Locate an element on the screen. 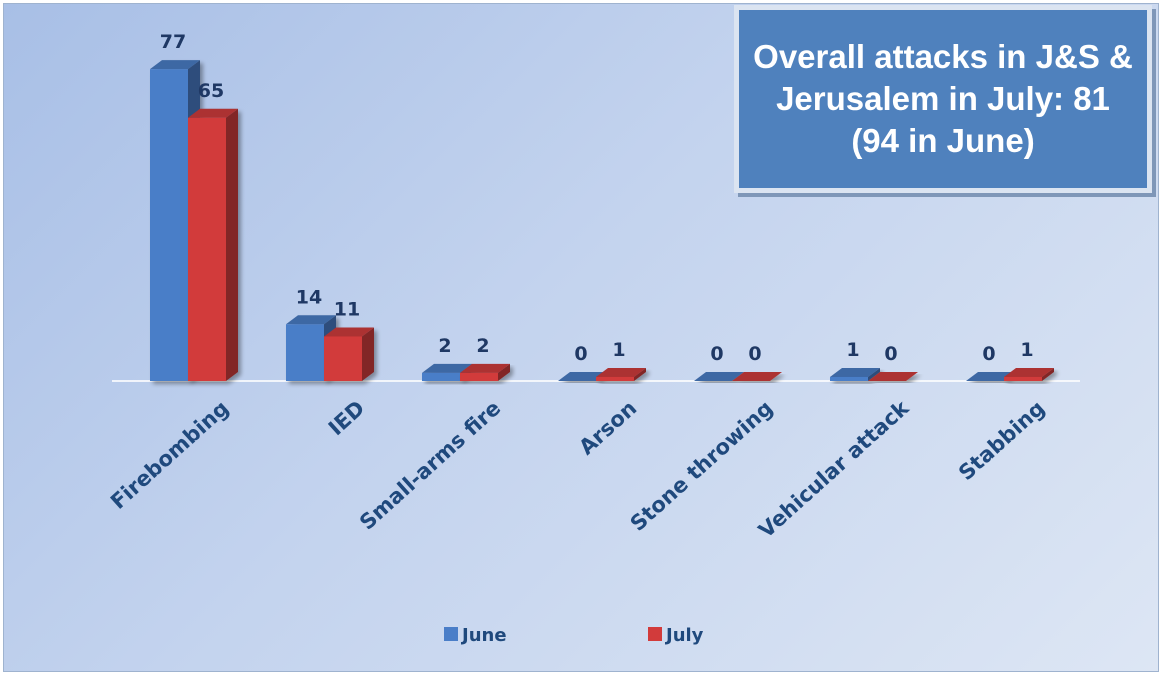 This screenshot has height=675, width=1162. tick-label-3: Arson is located at coordinates (607, 428).